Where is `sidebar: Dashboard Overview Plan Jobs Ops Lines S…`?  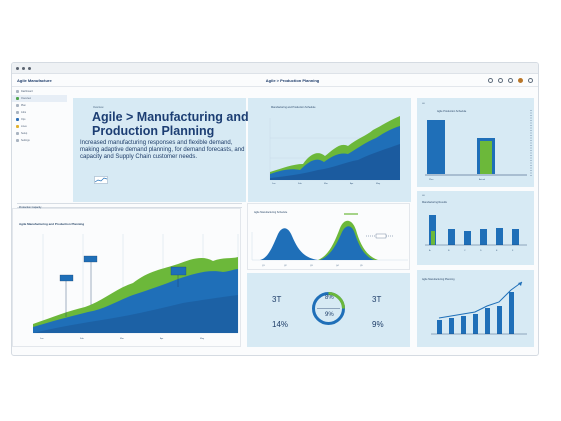 sidebar: Dashboard Overview Plan Jobs Ops Lines S… is located at coordinates (39, 119).